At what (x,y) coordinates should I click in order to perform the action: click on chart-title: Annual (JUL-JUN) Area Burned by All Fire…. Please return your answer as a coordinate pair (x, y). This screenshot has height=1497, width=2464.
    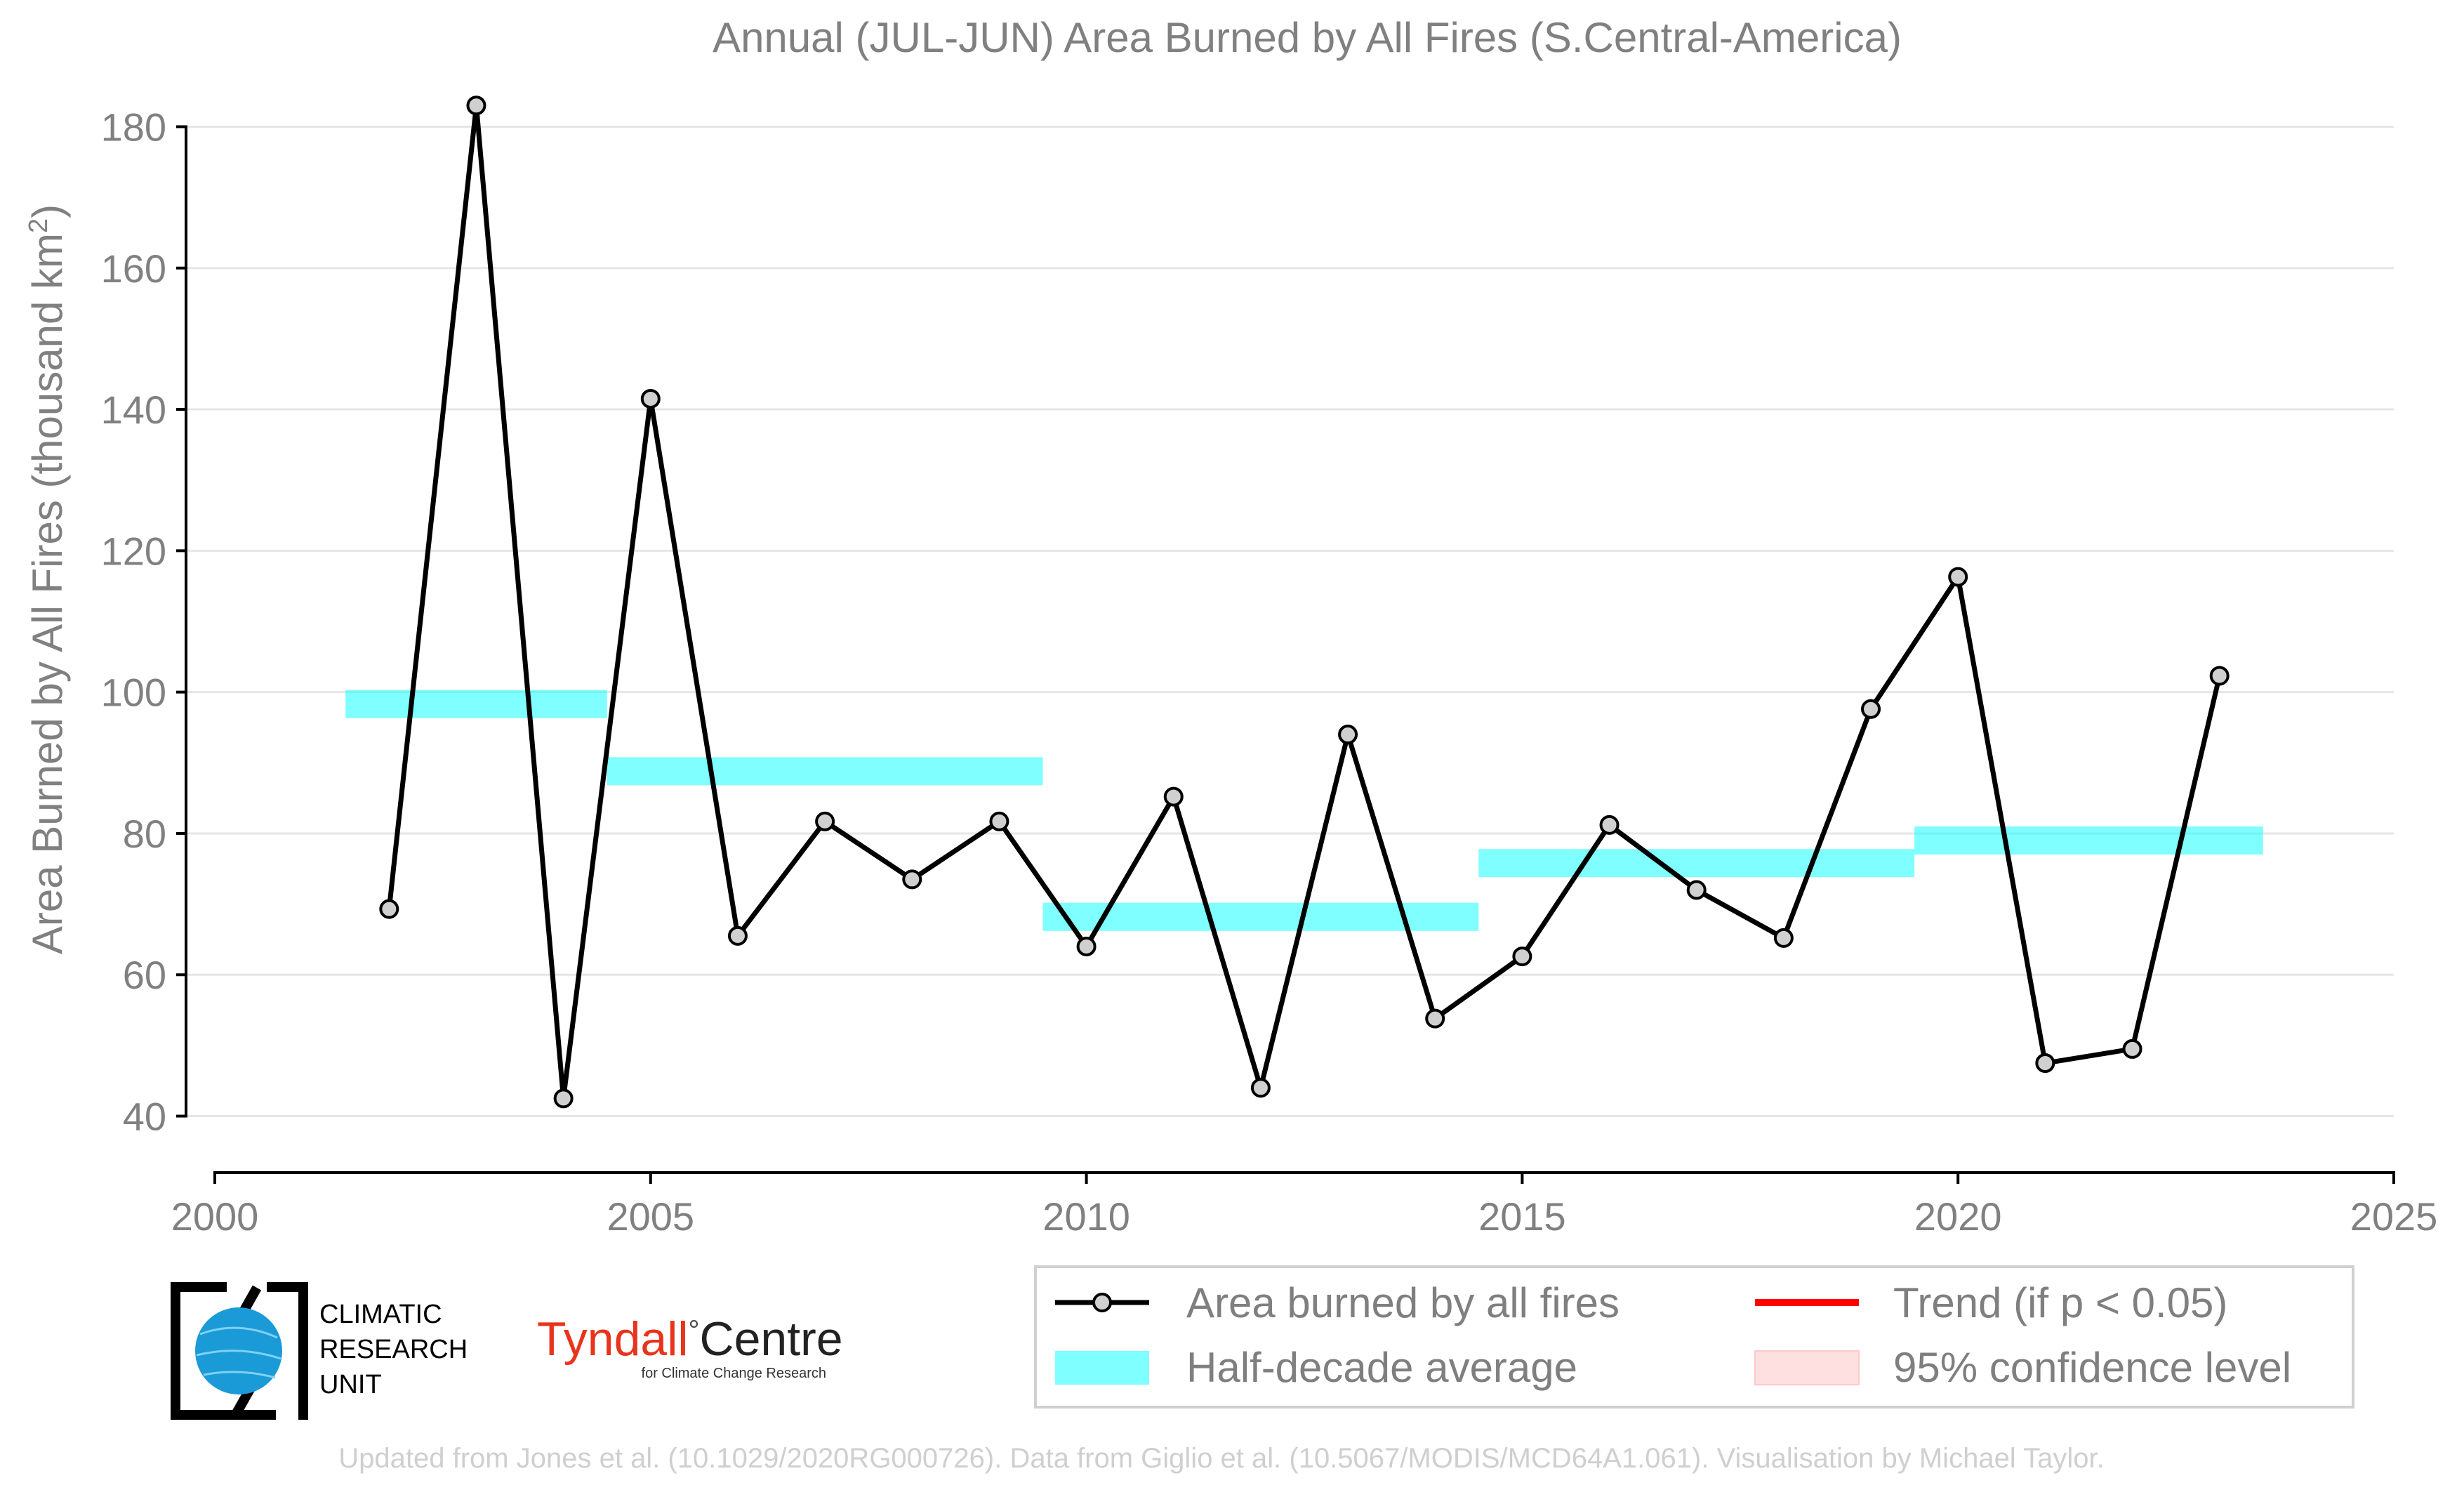
    Looking at the image, I should click on (1307, 37).